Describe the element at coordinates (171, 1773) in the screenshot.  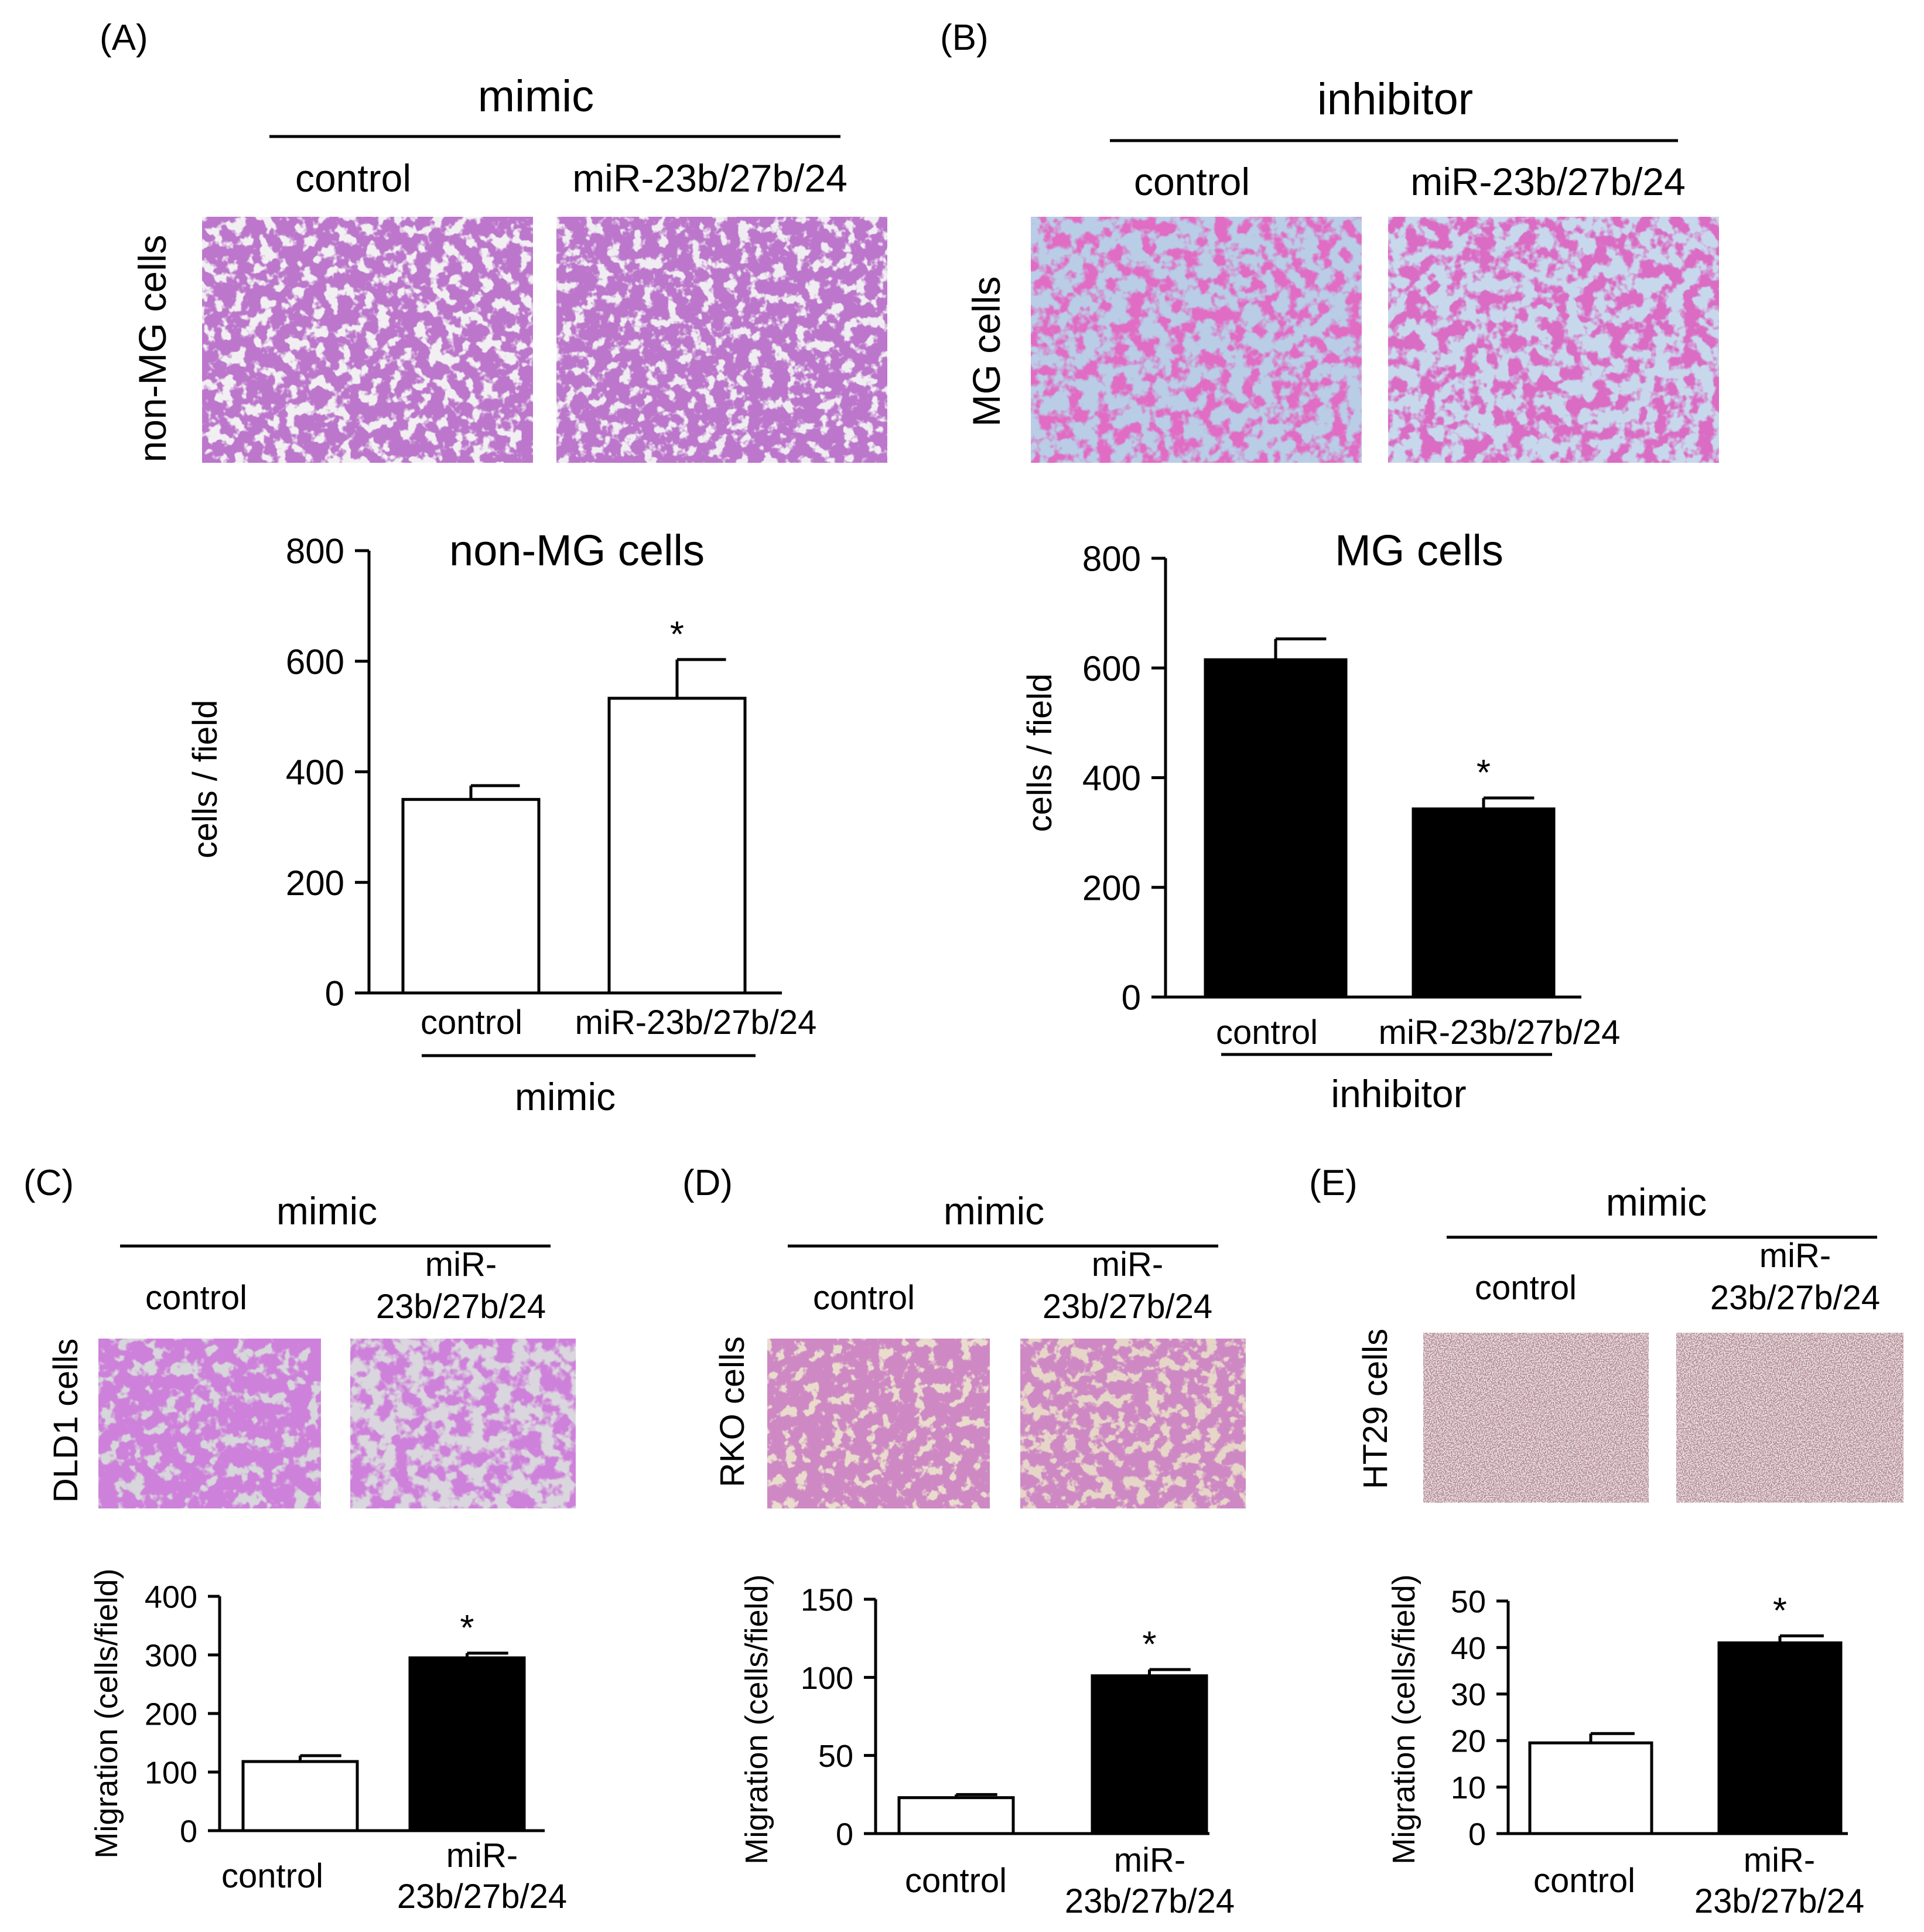
I see `chart-c-y-tick-label: 100` at that location.